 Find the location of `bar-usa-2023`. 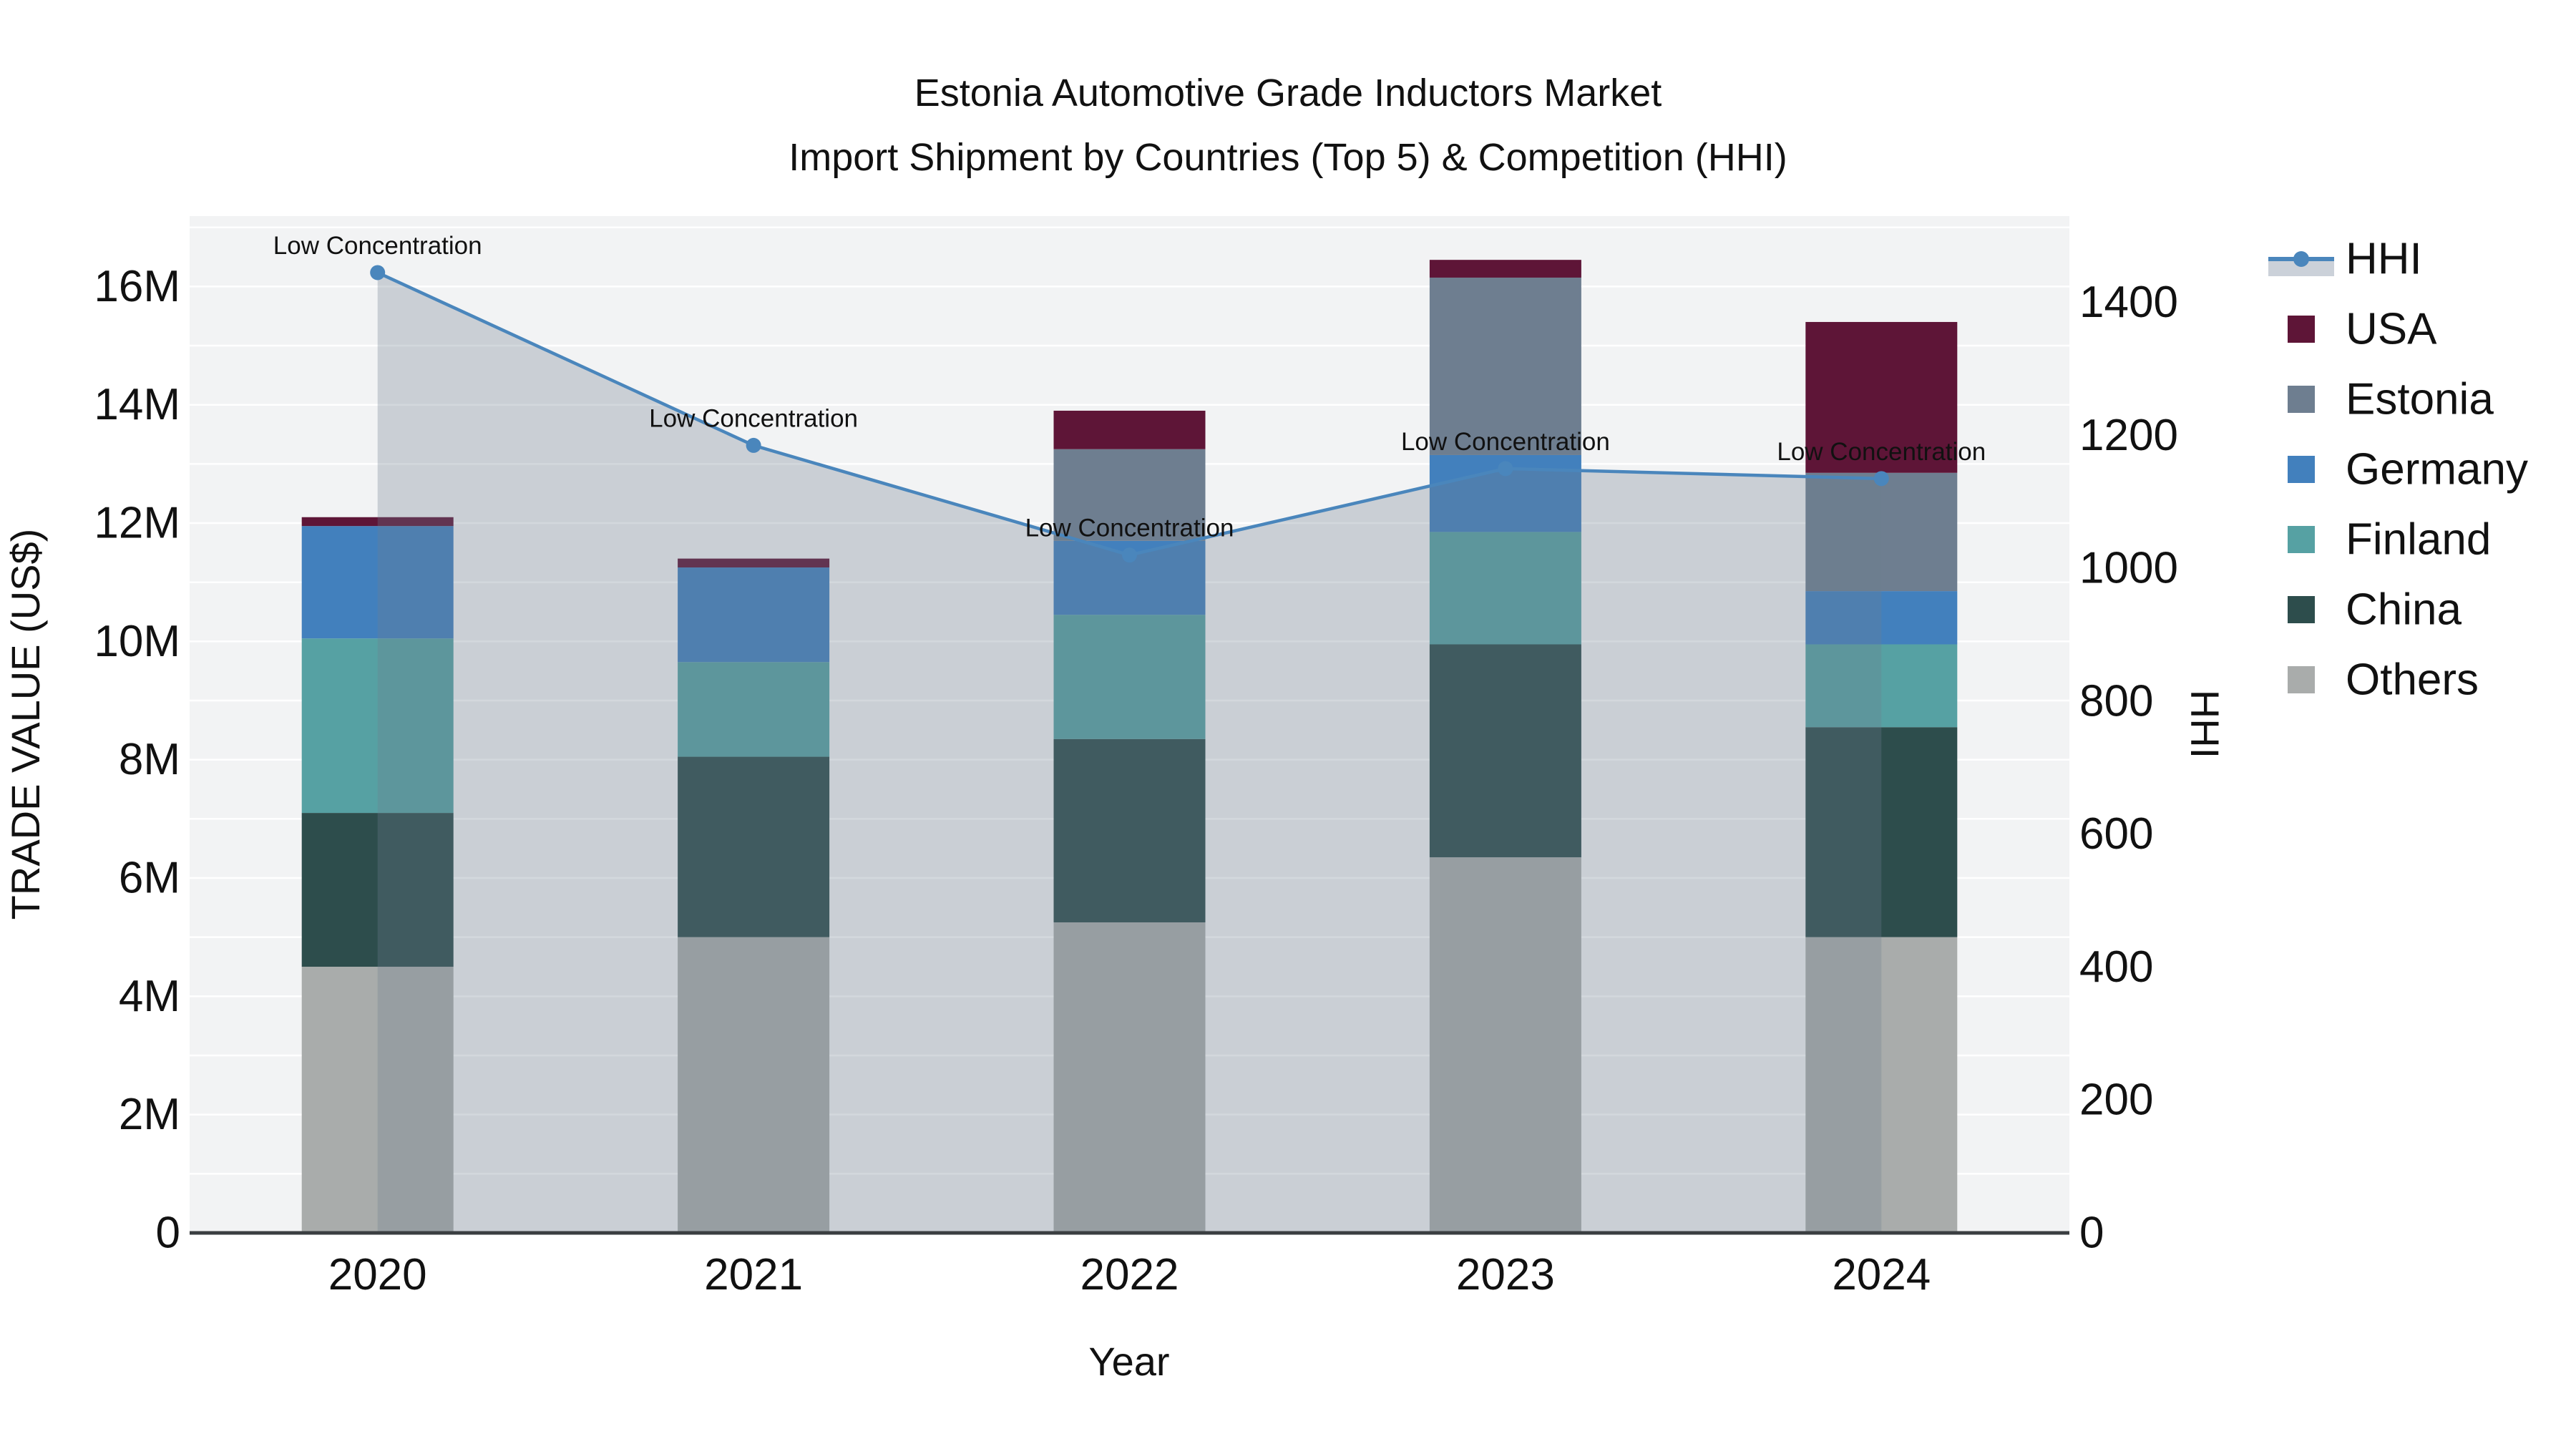

bar-usa-2023 is located at coordinates (1505, 269).